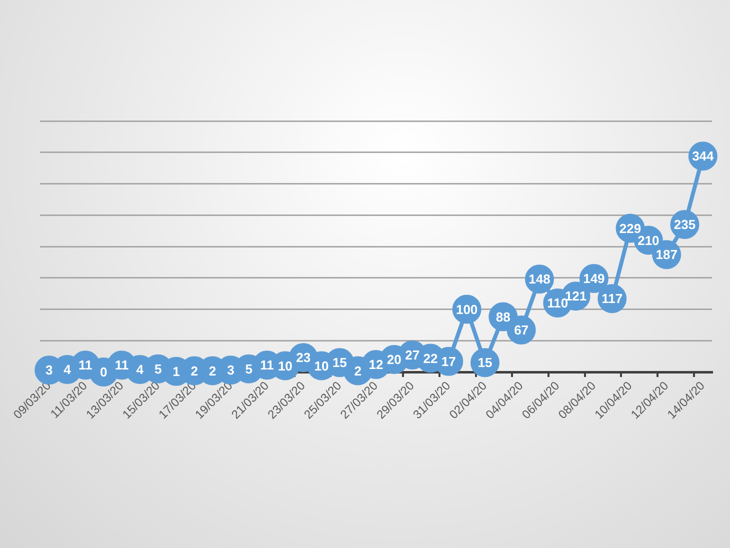 This screenshot has height=548, width=730. Describe the element at coordinates (394, 360) in the screenshot. I see `data-label: 20` at that location.